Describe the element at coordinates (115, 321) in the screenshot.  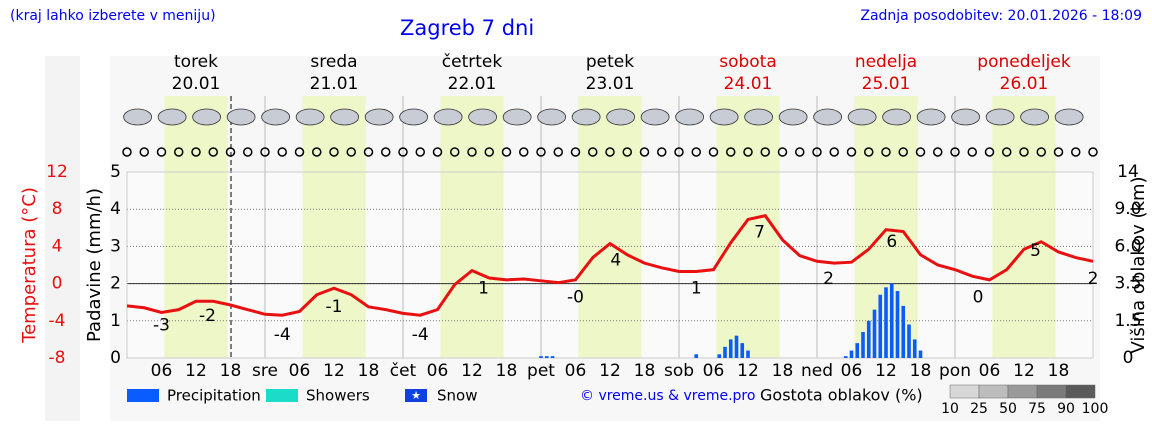
I see `y-tick-label: 1` at that location.